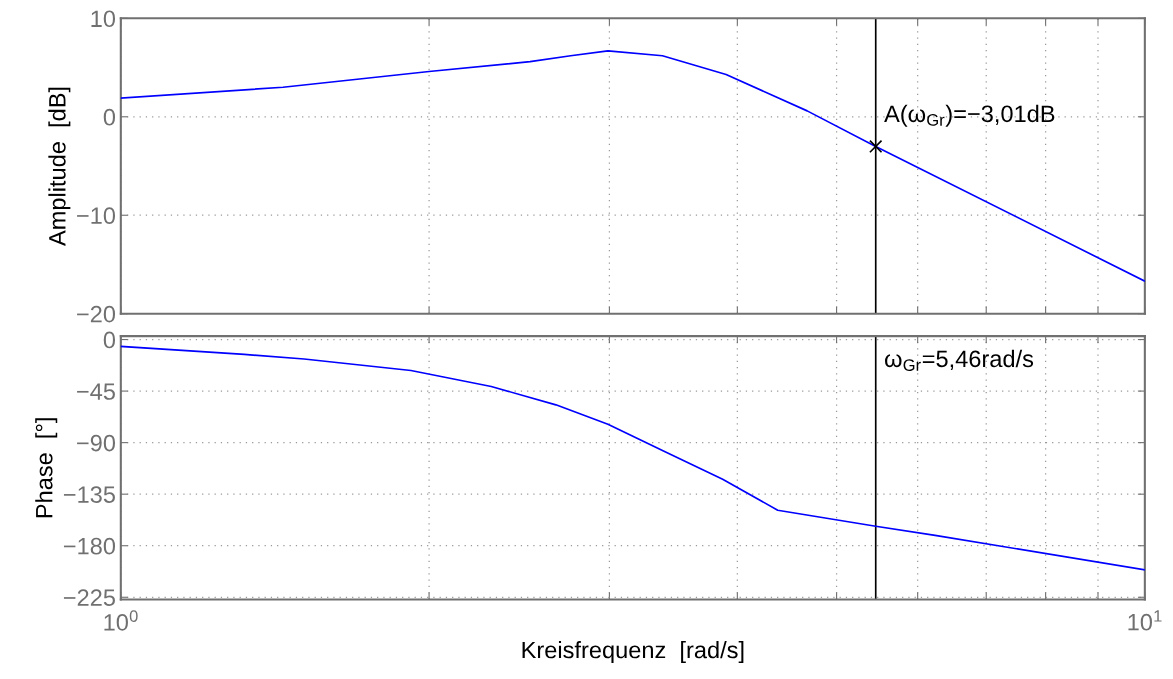 The width and height of the screenshot is (1173, 679). I want to click on y-tick-label: −10, so click(96, 216).